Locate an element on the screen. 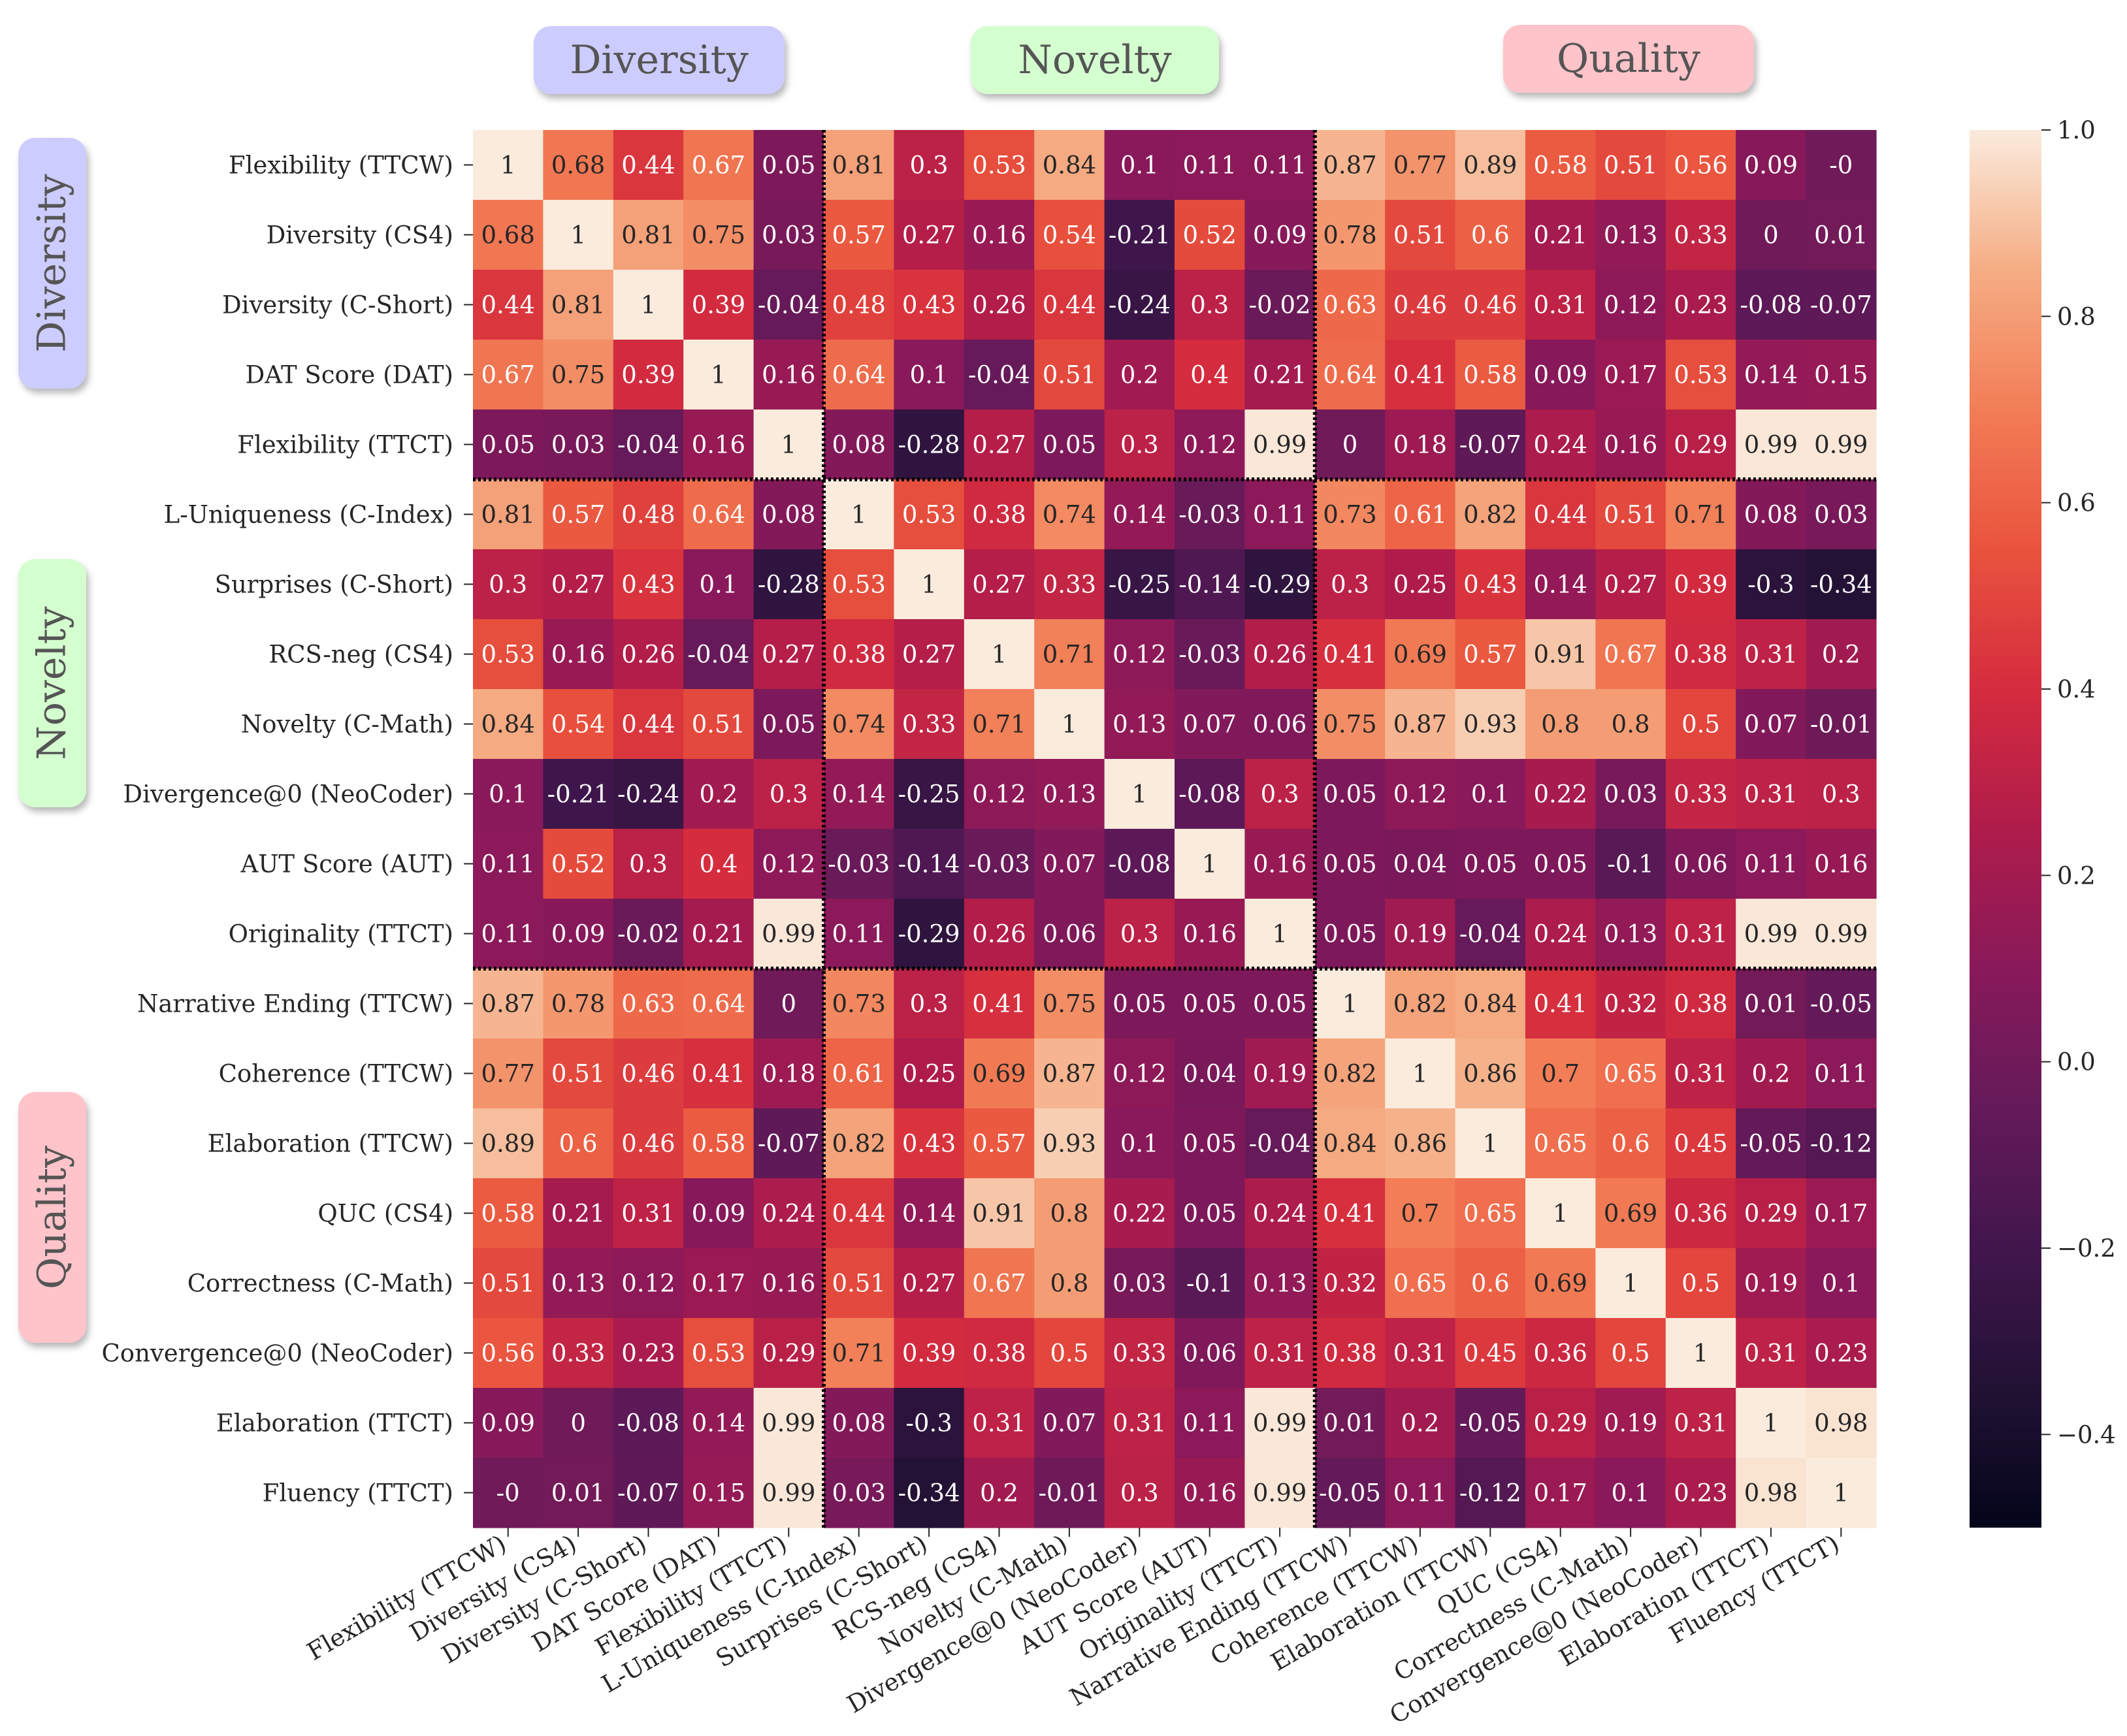 Image resolution: width=2127 pixels, height=1736 pixels. cell-value-label: 0.05 is located at coordinates (789, 166).